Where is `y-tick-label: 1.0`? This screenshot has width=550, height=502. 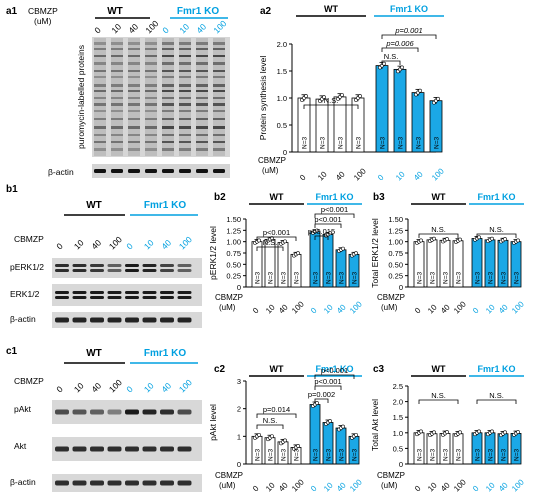 y-tick-label: 1.0 is located at coordinates (398, 433).